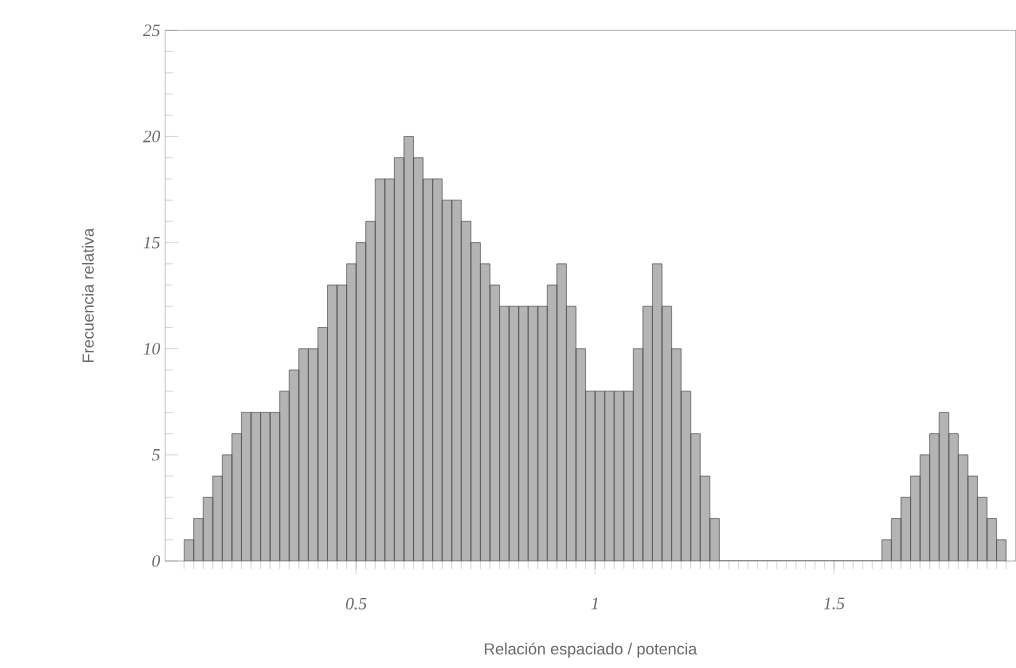  What do you see at coordinates (151, 136) in the screenshot?
I see `y-tick-label: 20` at bounding box center [151, 136].